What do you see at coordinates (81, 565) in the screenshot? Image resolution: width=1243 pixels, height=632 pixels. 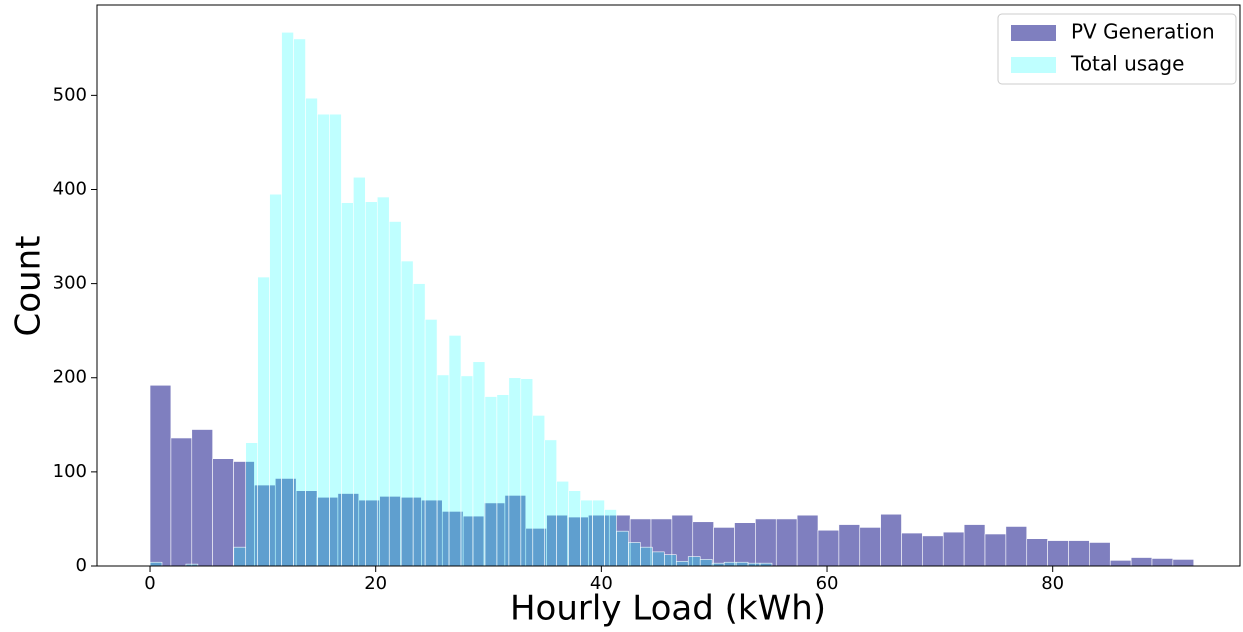 I see `y-tick-label: 0` at bounding box center [81, 565].